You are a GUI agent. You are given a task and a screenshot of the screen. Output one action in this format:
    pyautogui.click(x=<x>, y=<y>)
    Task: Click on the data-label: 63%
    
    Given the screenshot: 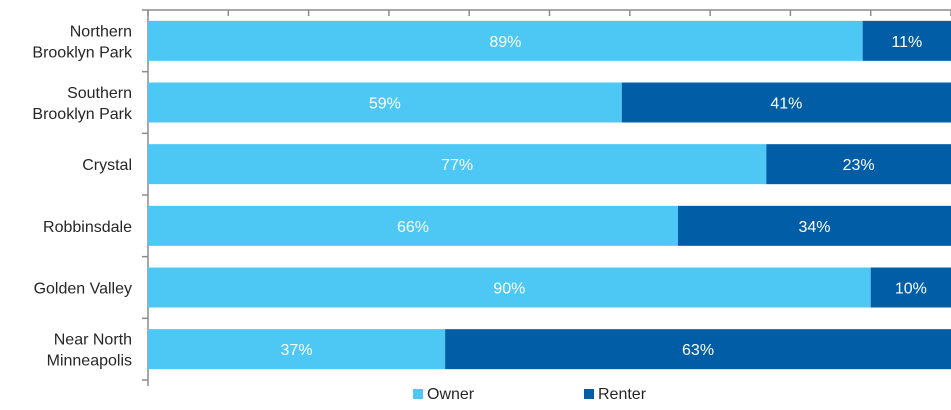 What is the action you would take?
    pyautogui.click(x=698, y=350)
    